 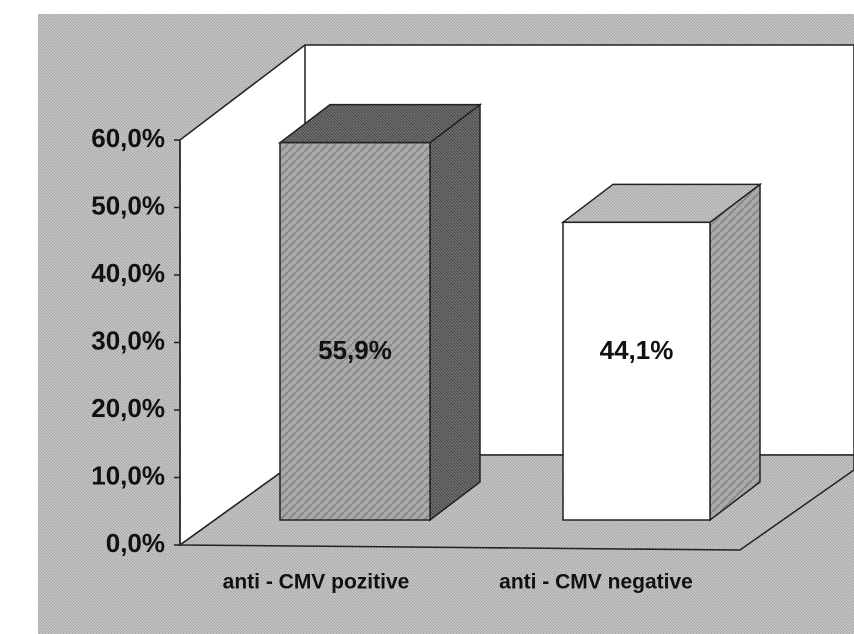 I want to click on y-tick-label: 30,0%, so click(x=128, y=340).